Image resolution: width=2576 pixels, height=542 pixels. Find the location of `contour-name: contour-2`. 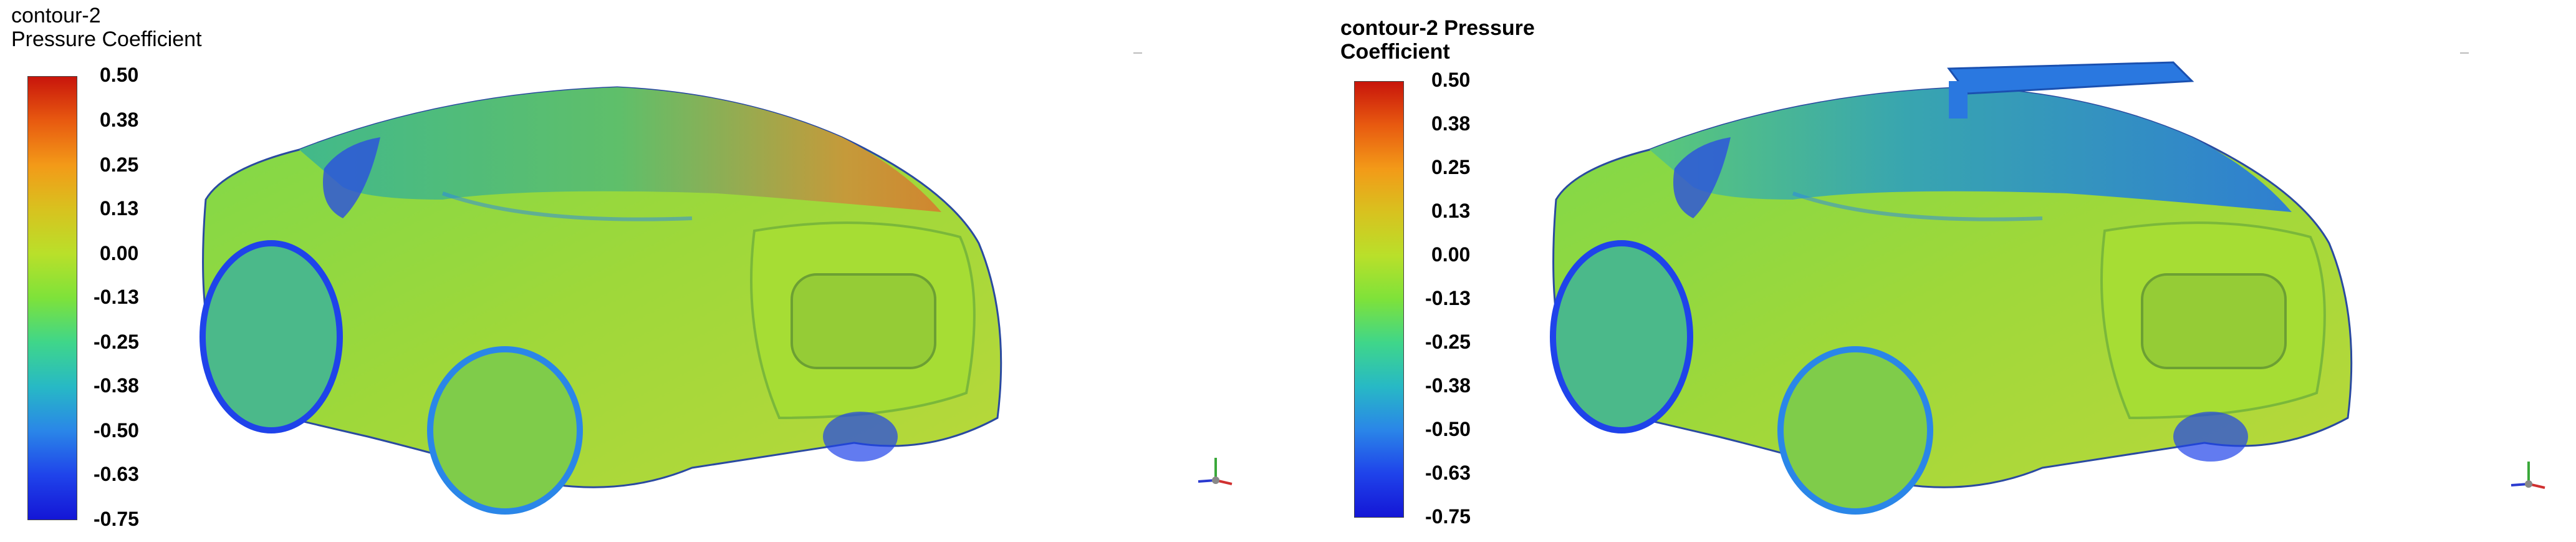

contour-name: contour-2 is located at coordinates (56, 15).